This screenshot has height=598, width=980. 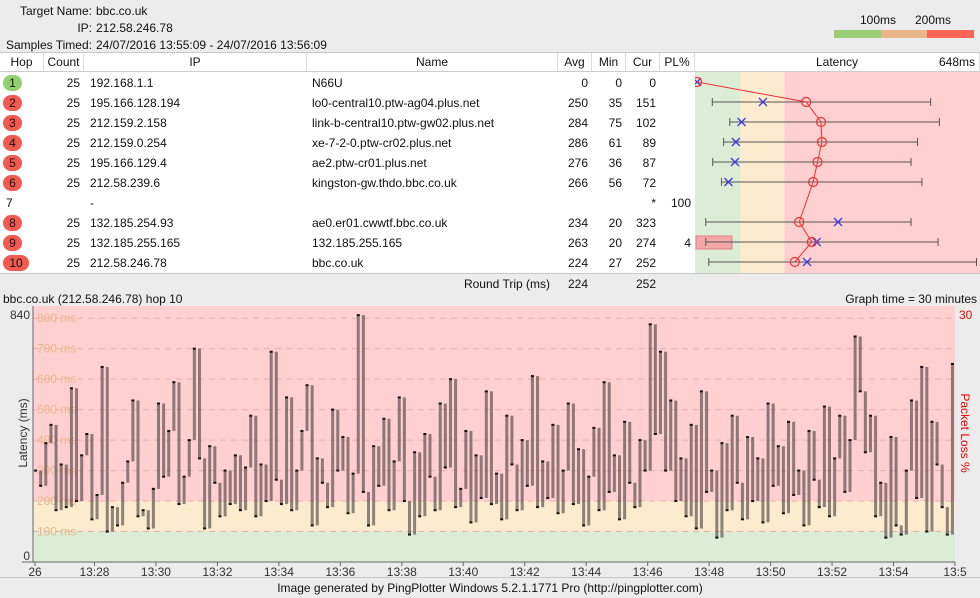 I want to click on cell-min: 75, so click(x=615, y=123).